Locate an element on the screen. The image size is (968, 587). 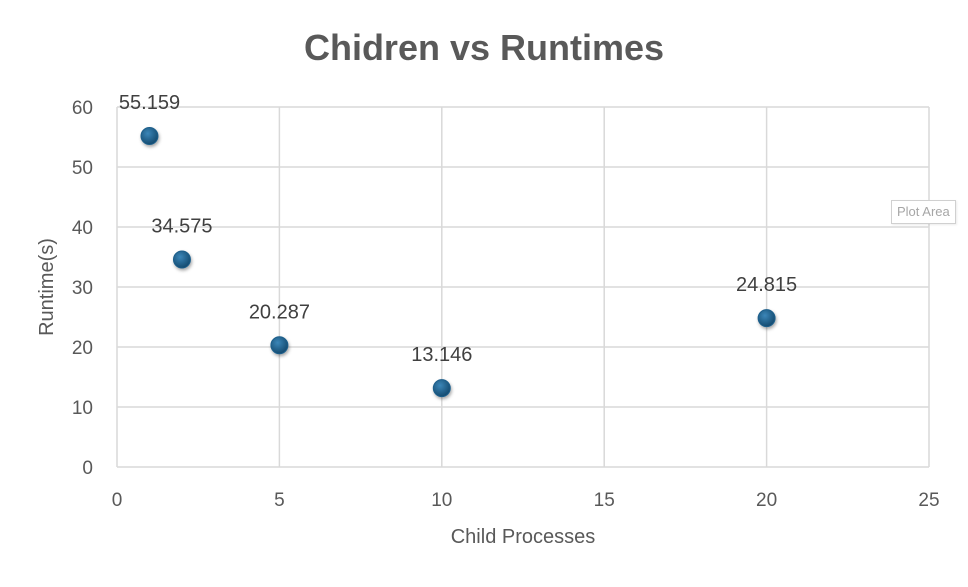
x-tick-label: 10 is located at coordinates (441, 500).